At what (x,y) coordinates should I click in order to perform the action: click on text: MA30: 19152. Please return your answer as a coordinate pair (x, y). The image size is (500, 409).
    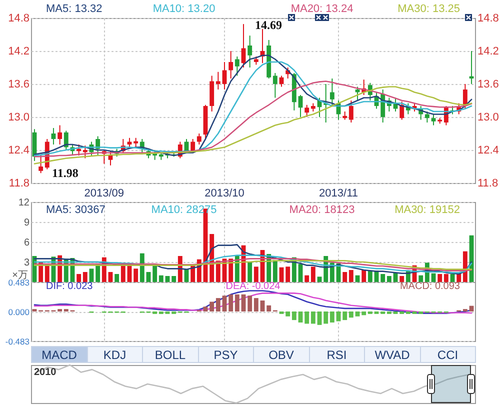
    Looking at the image, I should click on (427, 210).